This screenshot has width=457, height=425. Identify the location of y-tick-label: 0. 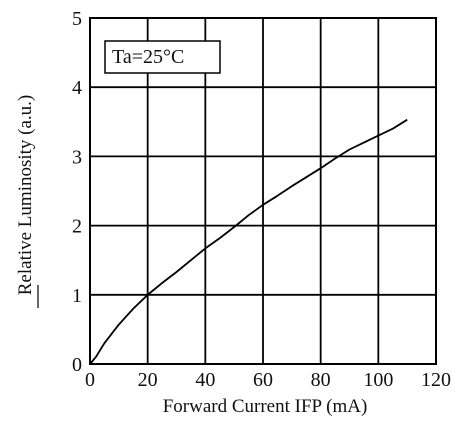
(77, 365).